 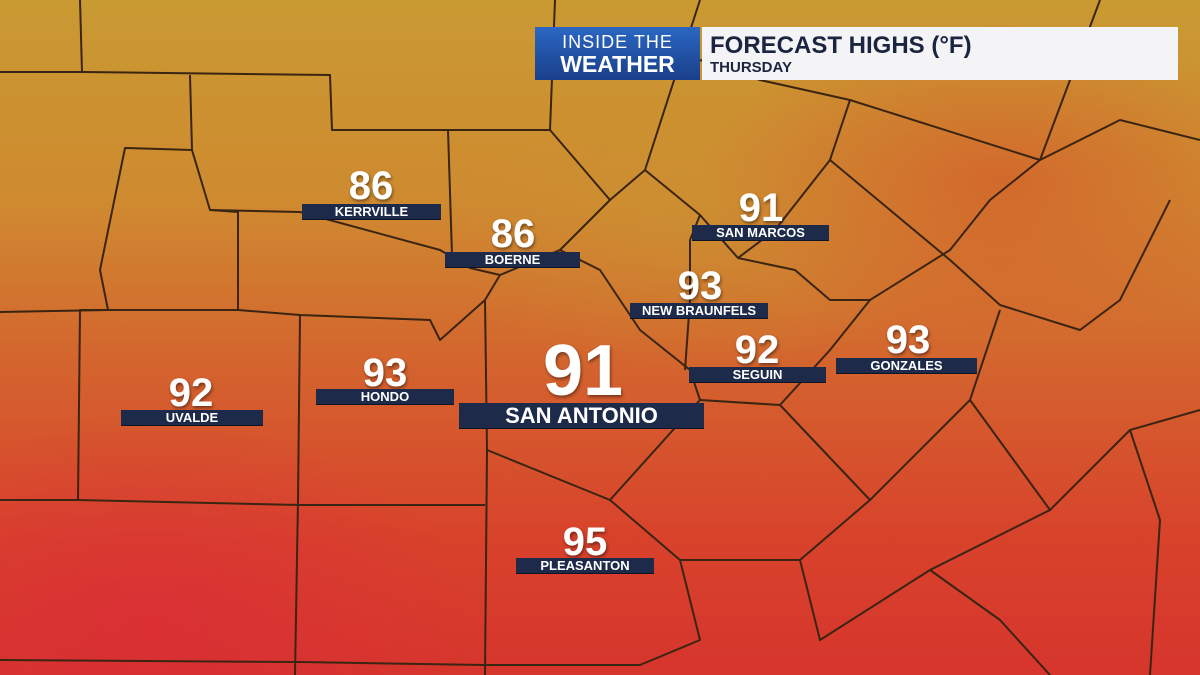 I want to click on city-name: SAN MARCOS, so click(x=760, y=233).